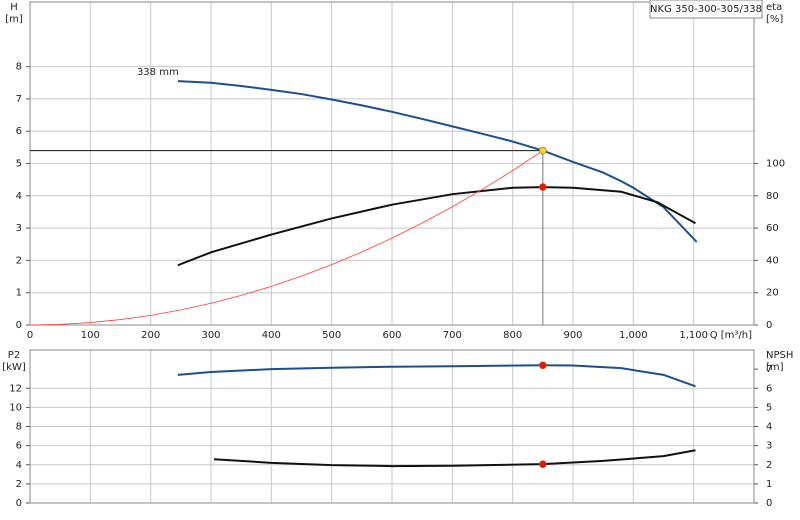 The width and height of the screenshot is (800, 520). What do you see at coordinates (769, 446) in the screenshot?
I see `y2-tick-label: 3` at bounding box center [769, 446].